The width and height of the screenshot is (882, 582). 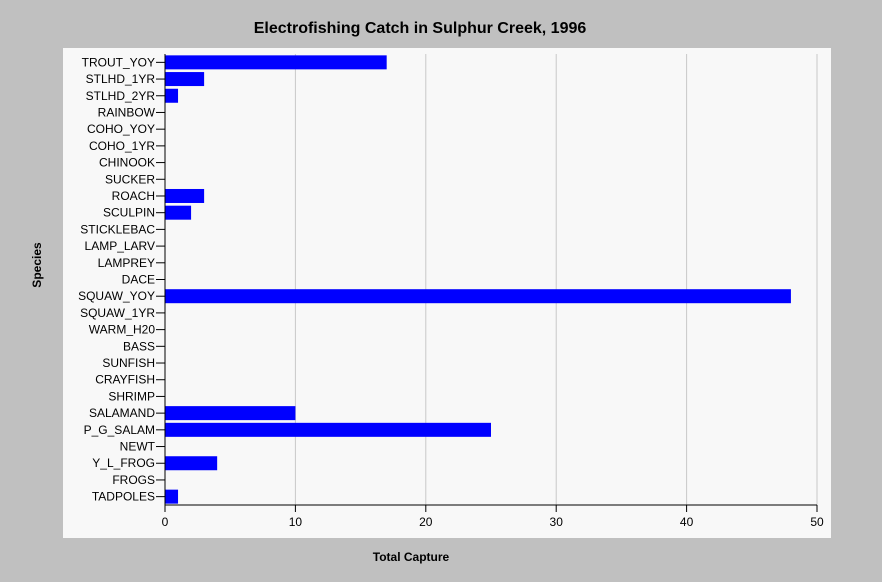 What do you see at coordinates (493, 522) in the screenshot?
I see `tick-labels: 0 10 20 30 40 50` at bounding box center [493, 522].